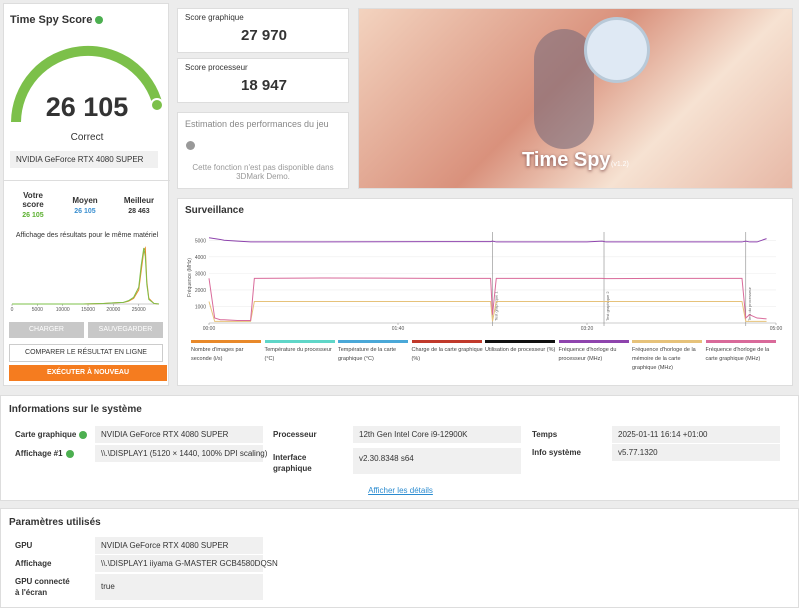 The width and height of the screenshot is (799, 608). Describe the element at coordinates (75, 409) in the screenshot. I see `title: Informations sur le système` at that location.